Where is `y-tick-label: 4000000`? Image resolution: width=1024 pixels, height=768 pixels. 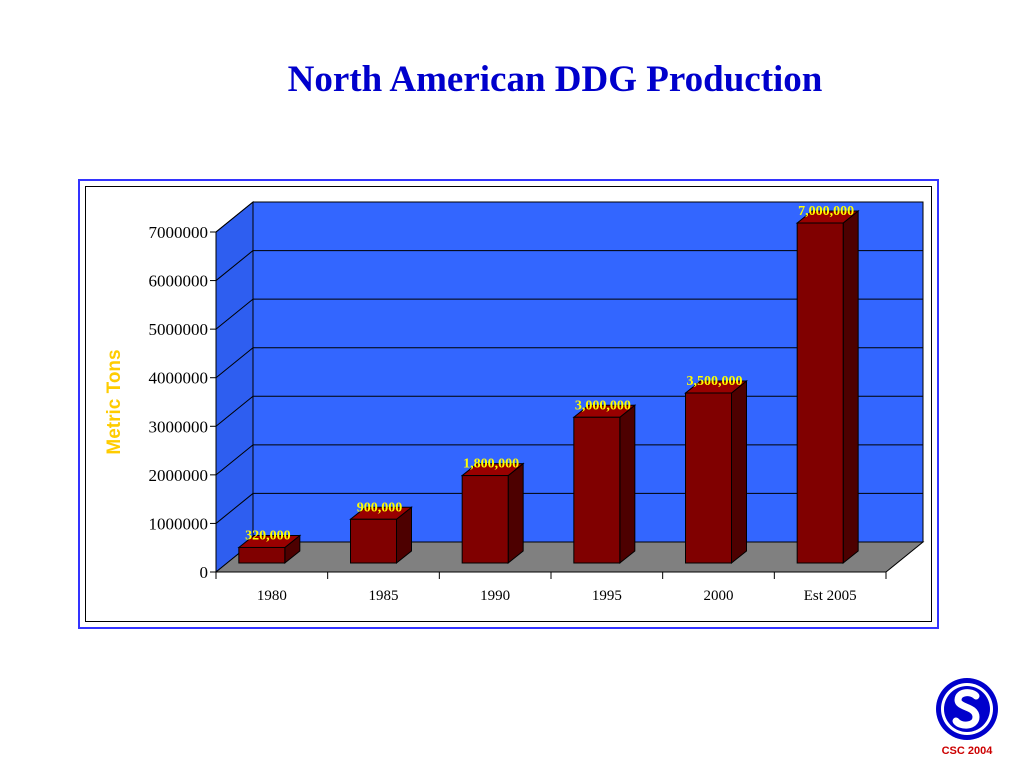 y-tick-label: 4000000 is located at coordinates (179, 378).